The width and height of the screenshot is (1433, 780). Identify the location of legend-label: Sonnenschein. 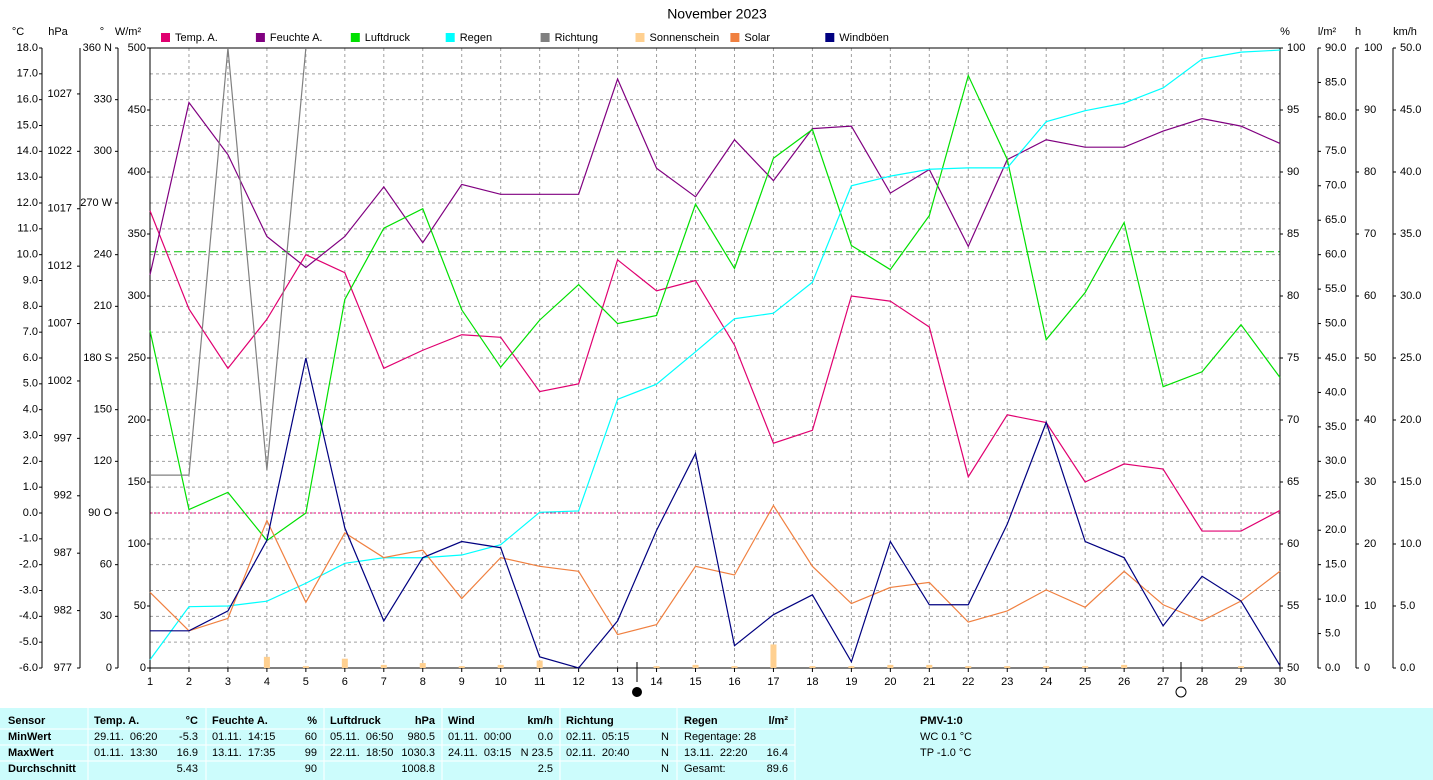
(685, 38).